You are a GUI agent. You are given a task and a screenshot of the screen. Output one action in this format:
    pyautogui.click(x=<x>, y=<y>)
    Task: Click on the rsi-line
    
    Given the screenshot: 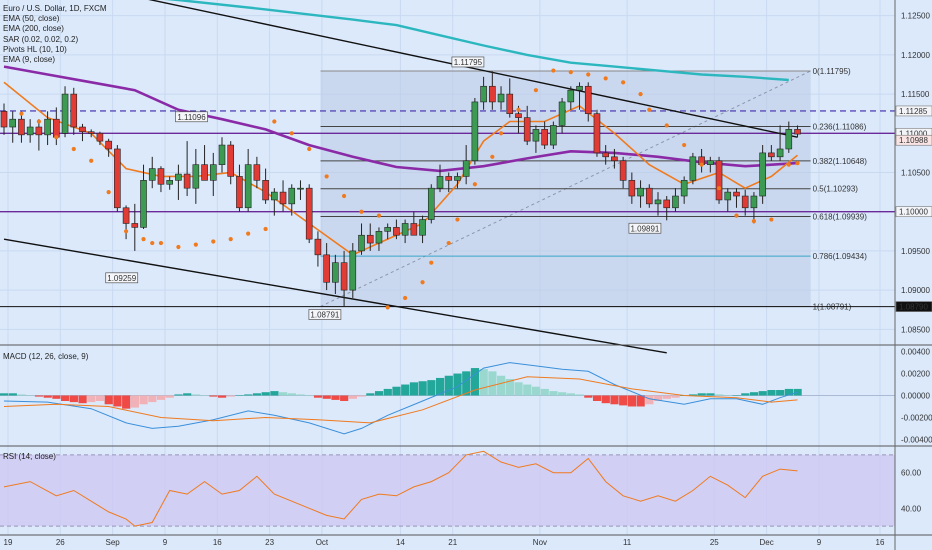 What is the action you would take?
    pyautogui.click(x=400, y=488)
    